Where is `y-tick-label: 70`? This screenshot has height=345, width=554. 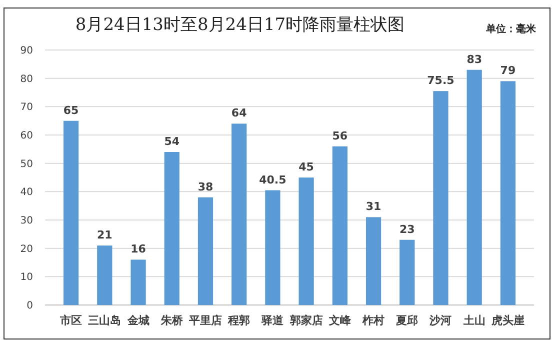 y-tick-label: 70 is located at coordinates (26, 108).